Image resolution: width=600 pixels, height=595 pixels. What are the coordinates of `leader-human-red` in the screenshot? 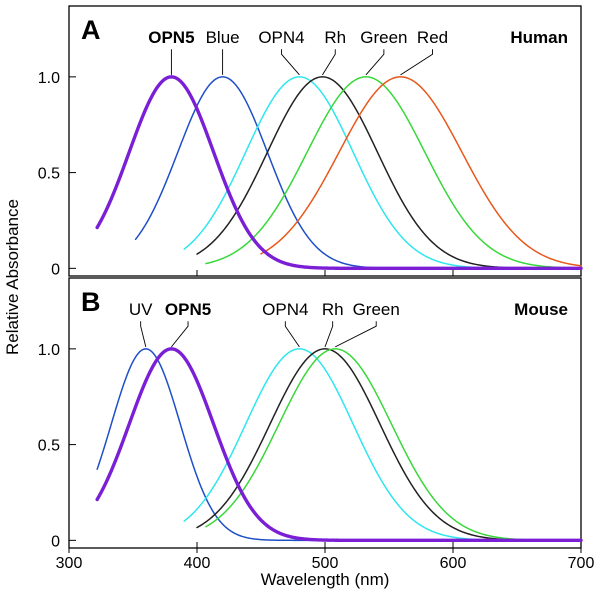 It's located at (416, 62).